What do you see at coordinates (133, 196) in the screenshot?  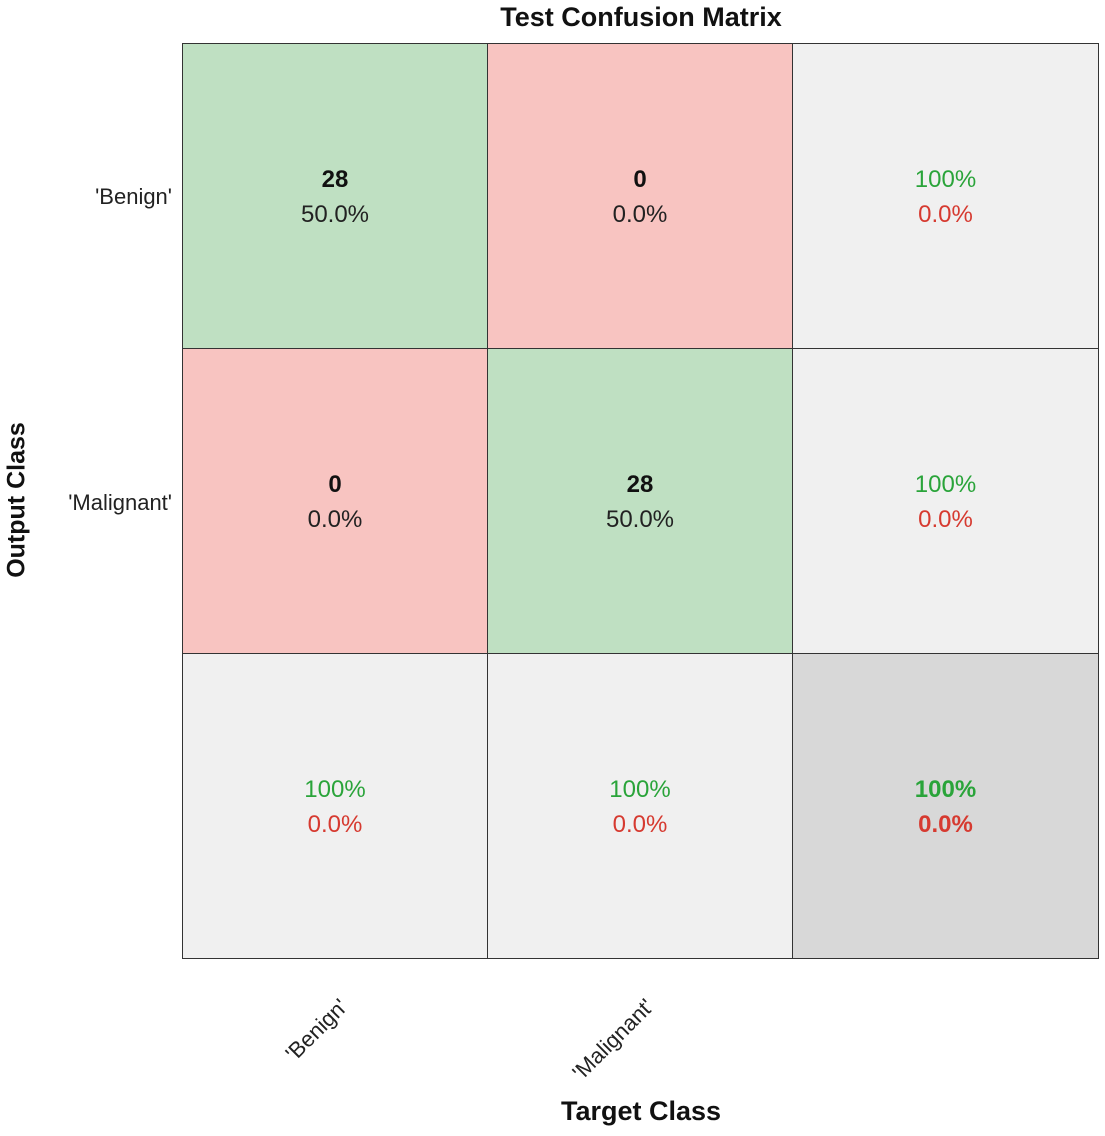 I see `y-tick-label-benign: 'Benign'` at bounding box center [133, 196].